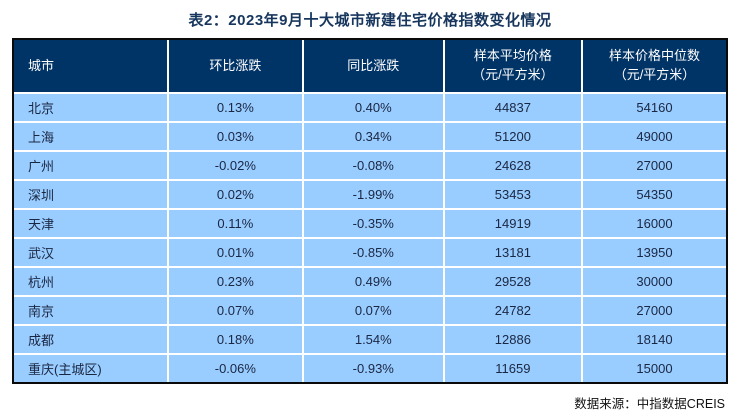  I want to click on yoy-change-cell: -1.99%, so click(373, 194).